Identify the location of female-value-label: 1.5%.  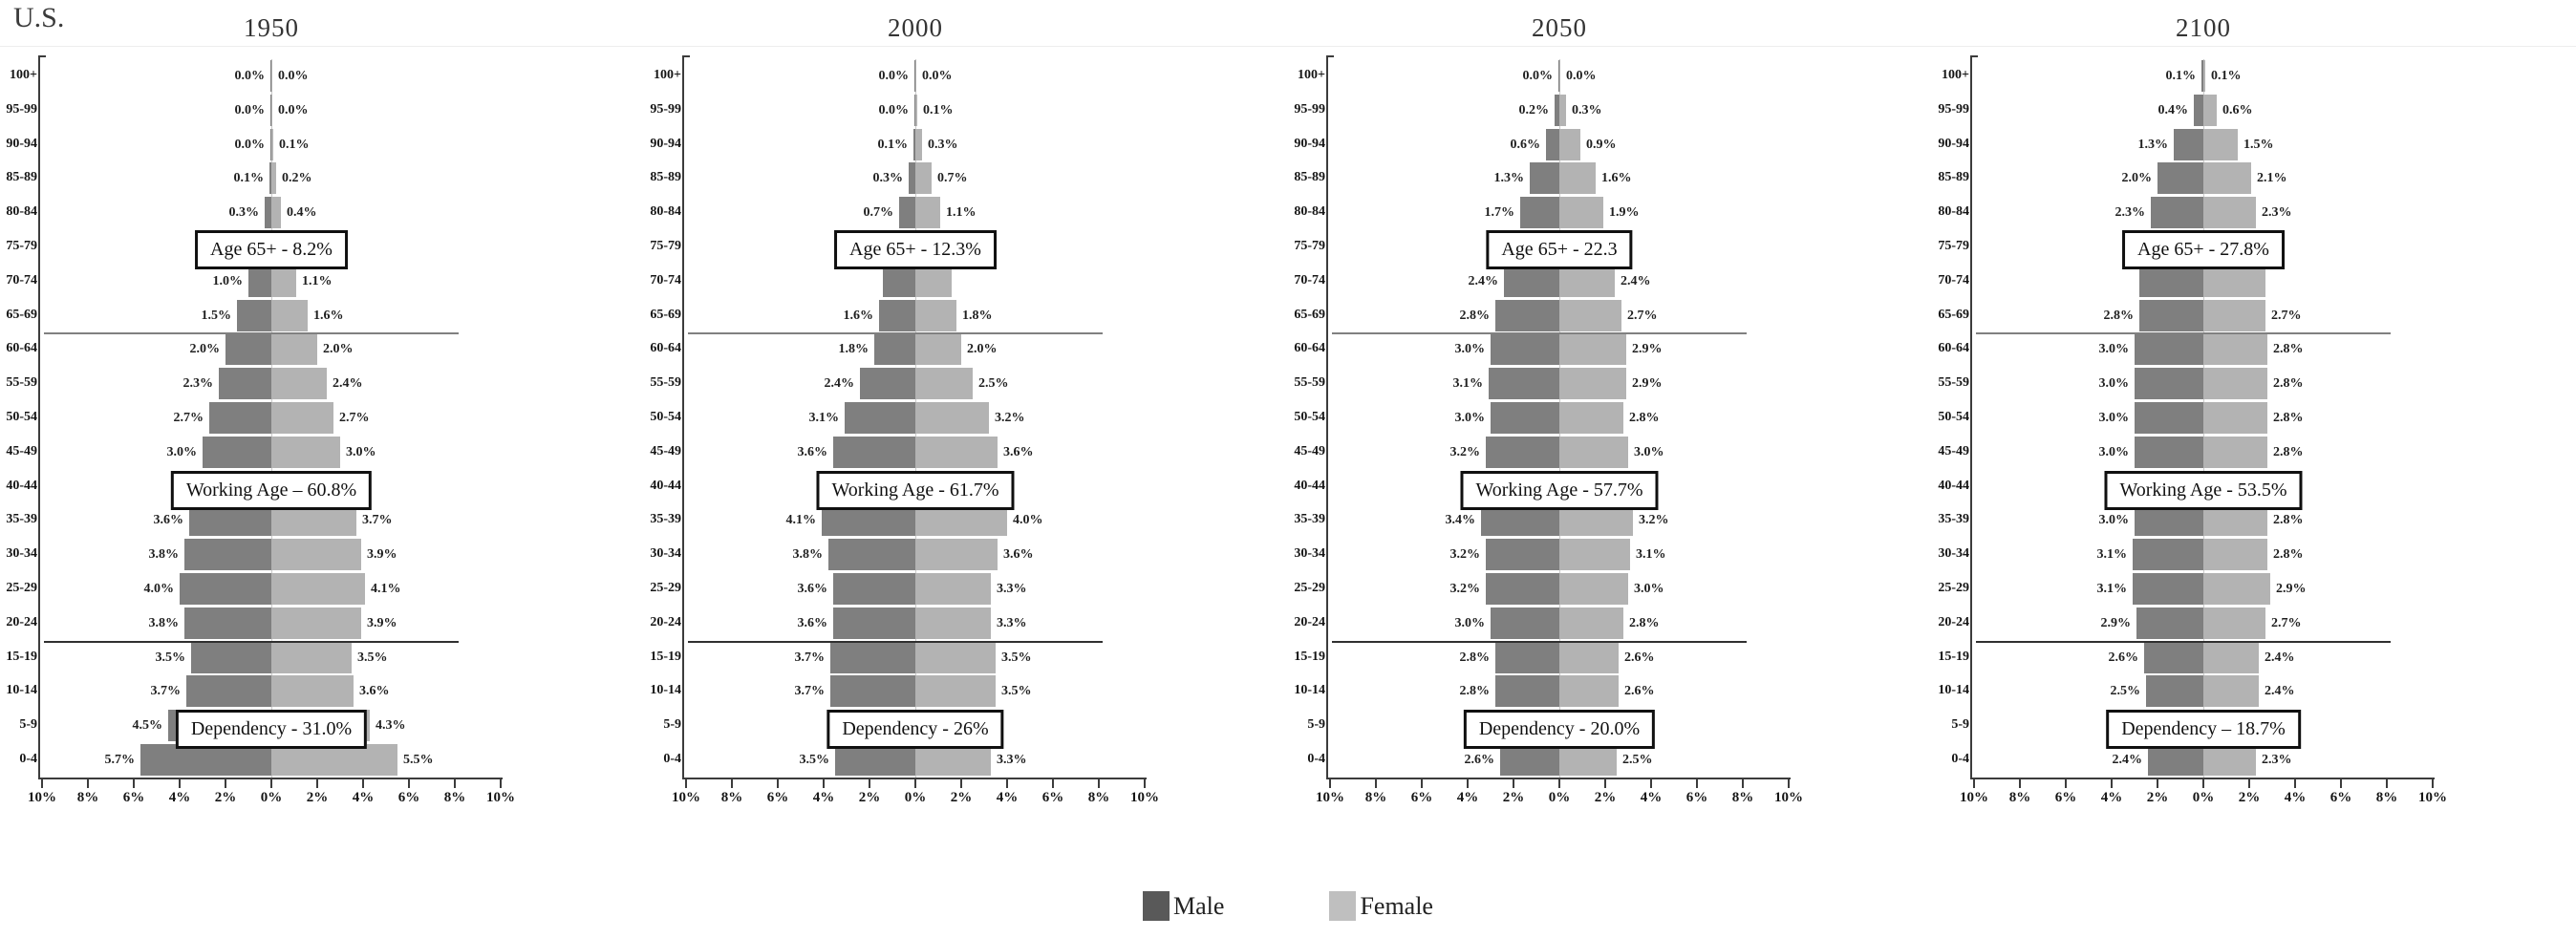
(2258, 144).